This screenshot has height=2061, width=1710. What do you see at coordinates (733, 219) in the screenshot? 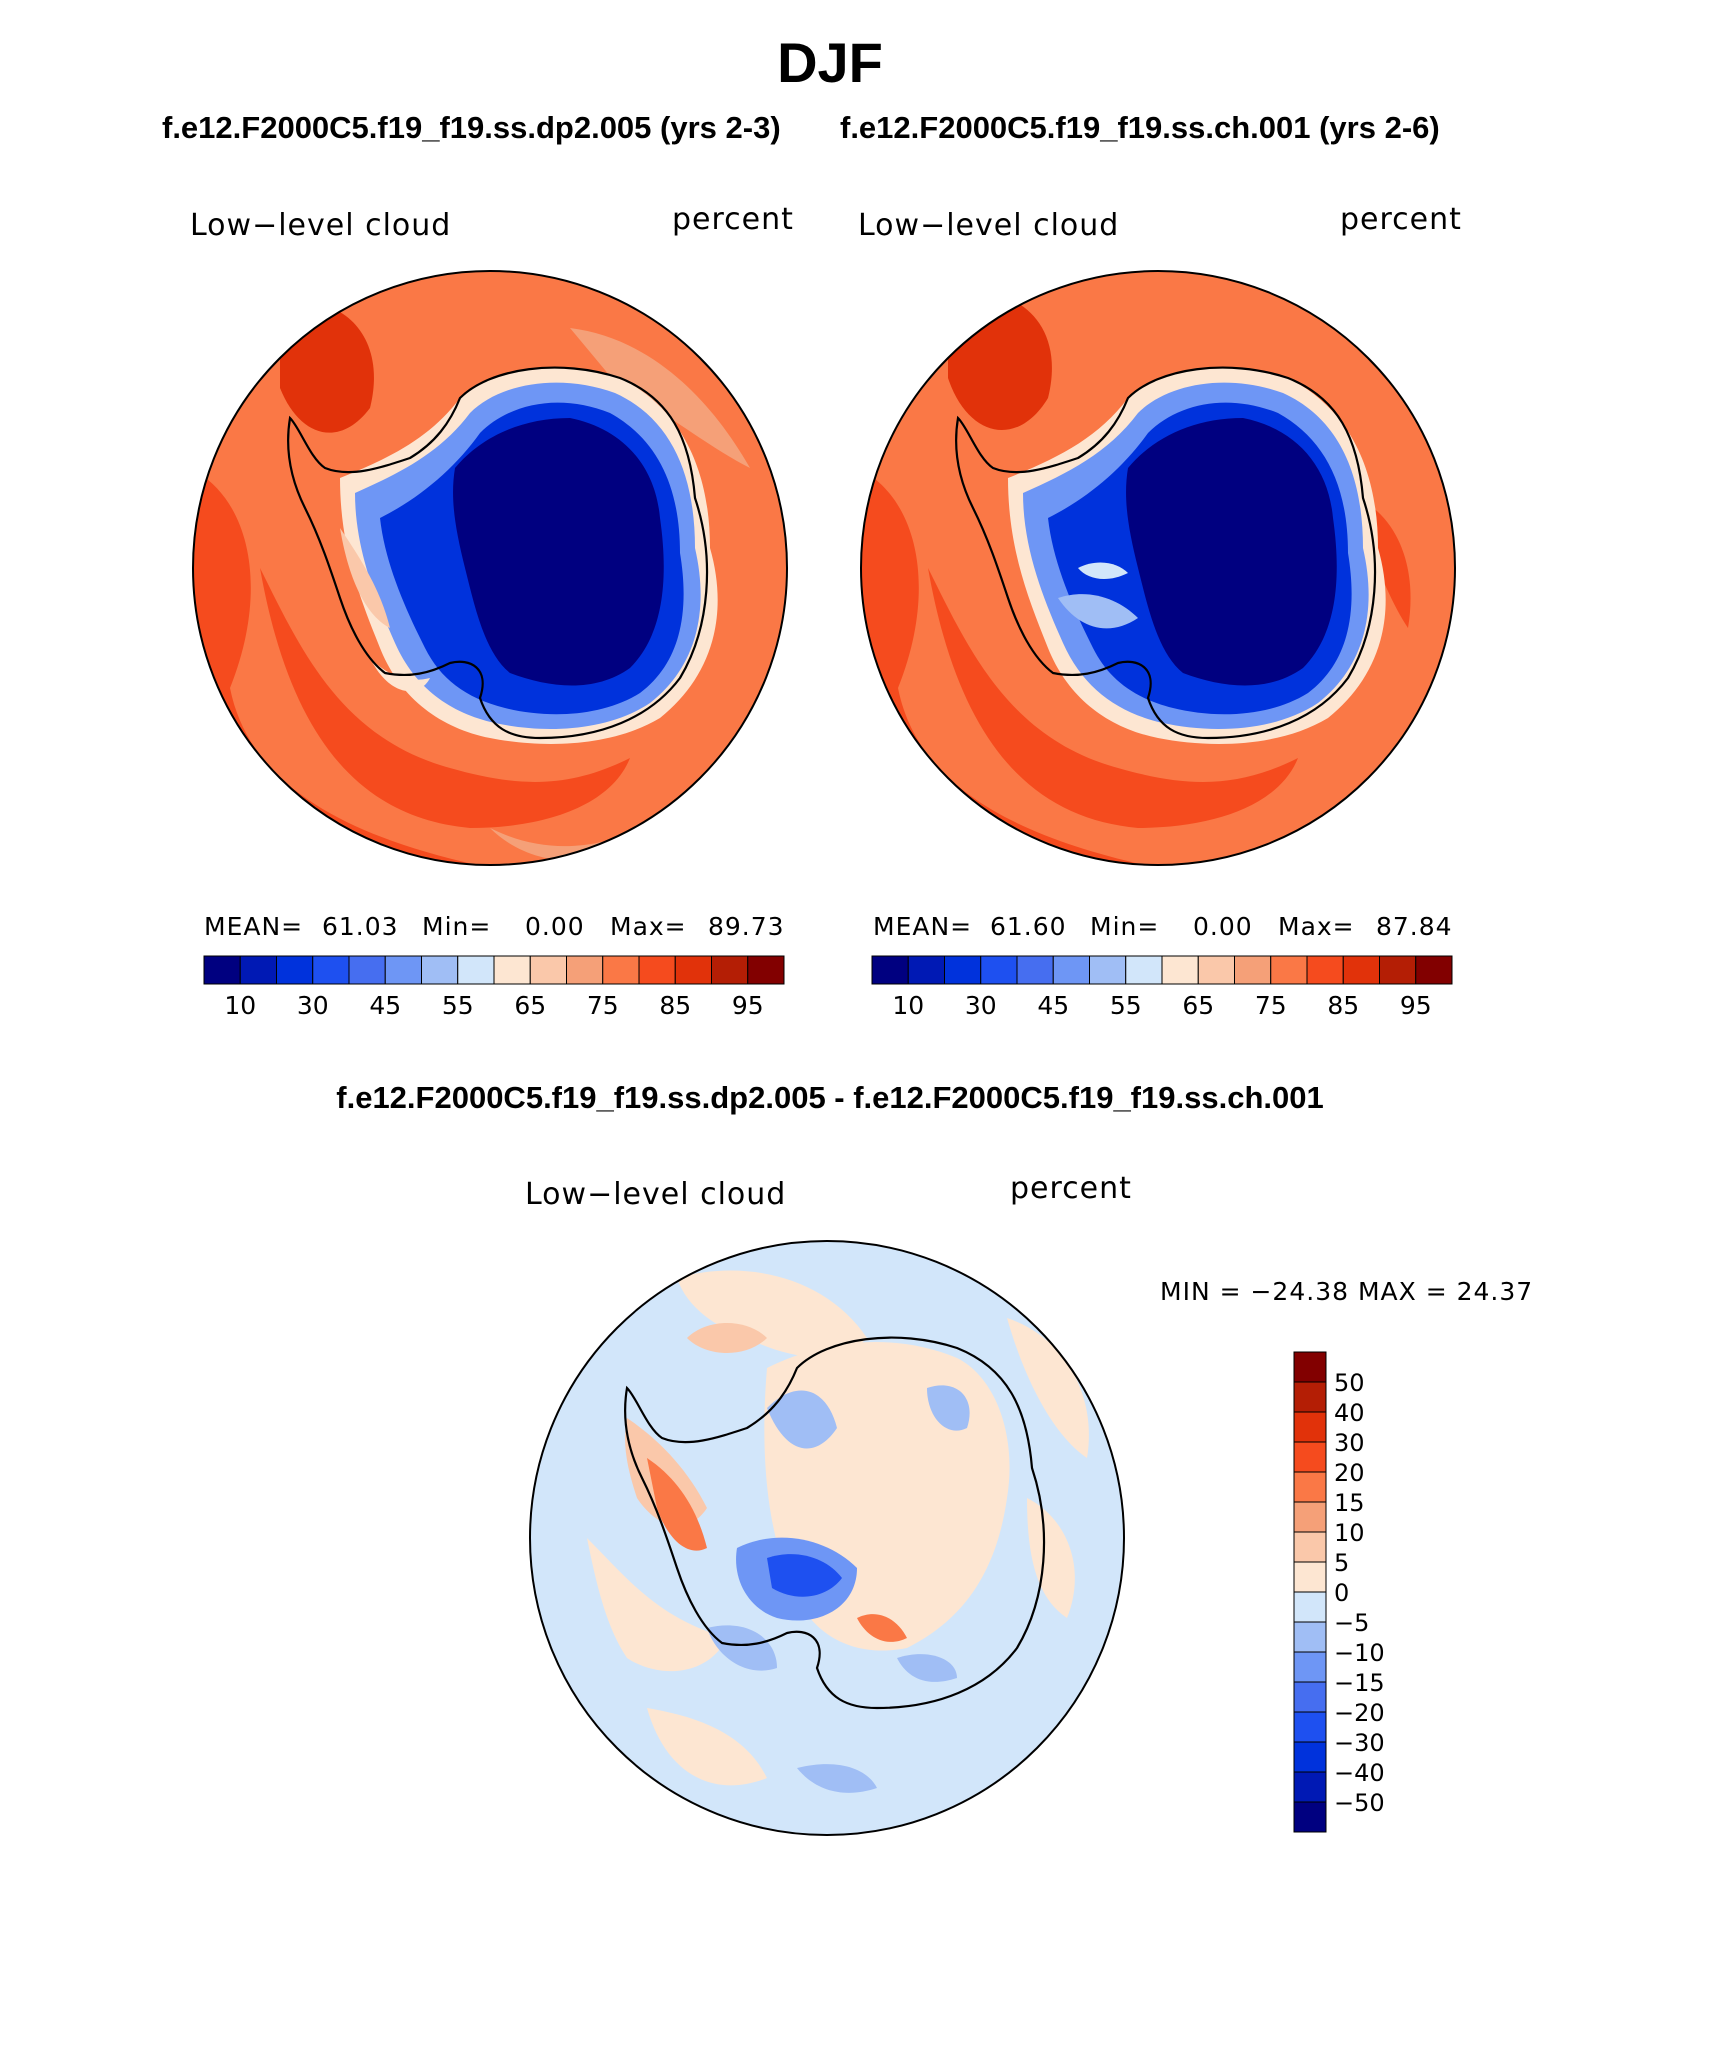
I see `panel1-units-label: percent` at bounding box center [733, 219].